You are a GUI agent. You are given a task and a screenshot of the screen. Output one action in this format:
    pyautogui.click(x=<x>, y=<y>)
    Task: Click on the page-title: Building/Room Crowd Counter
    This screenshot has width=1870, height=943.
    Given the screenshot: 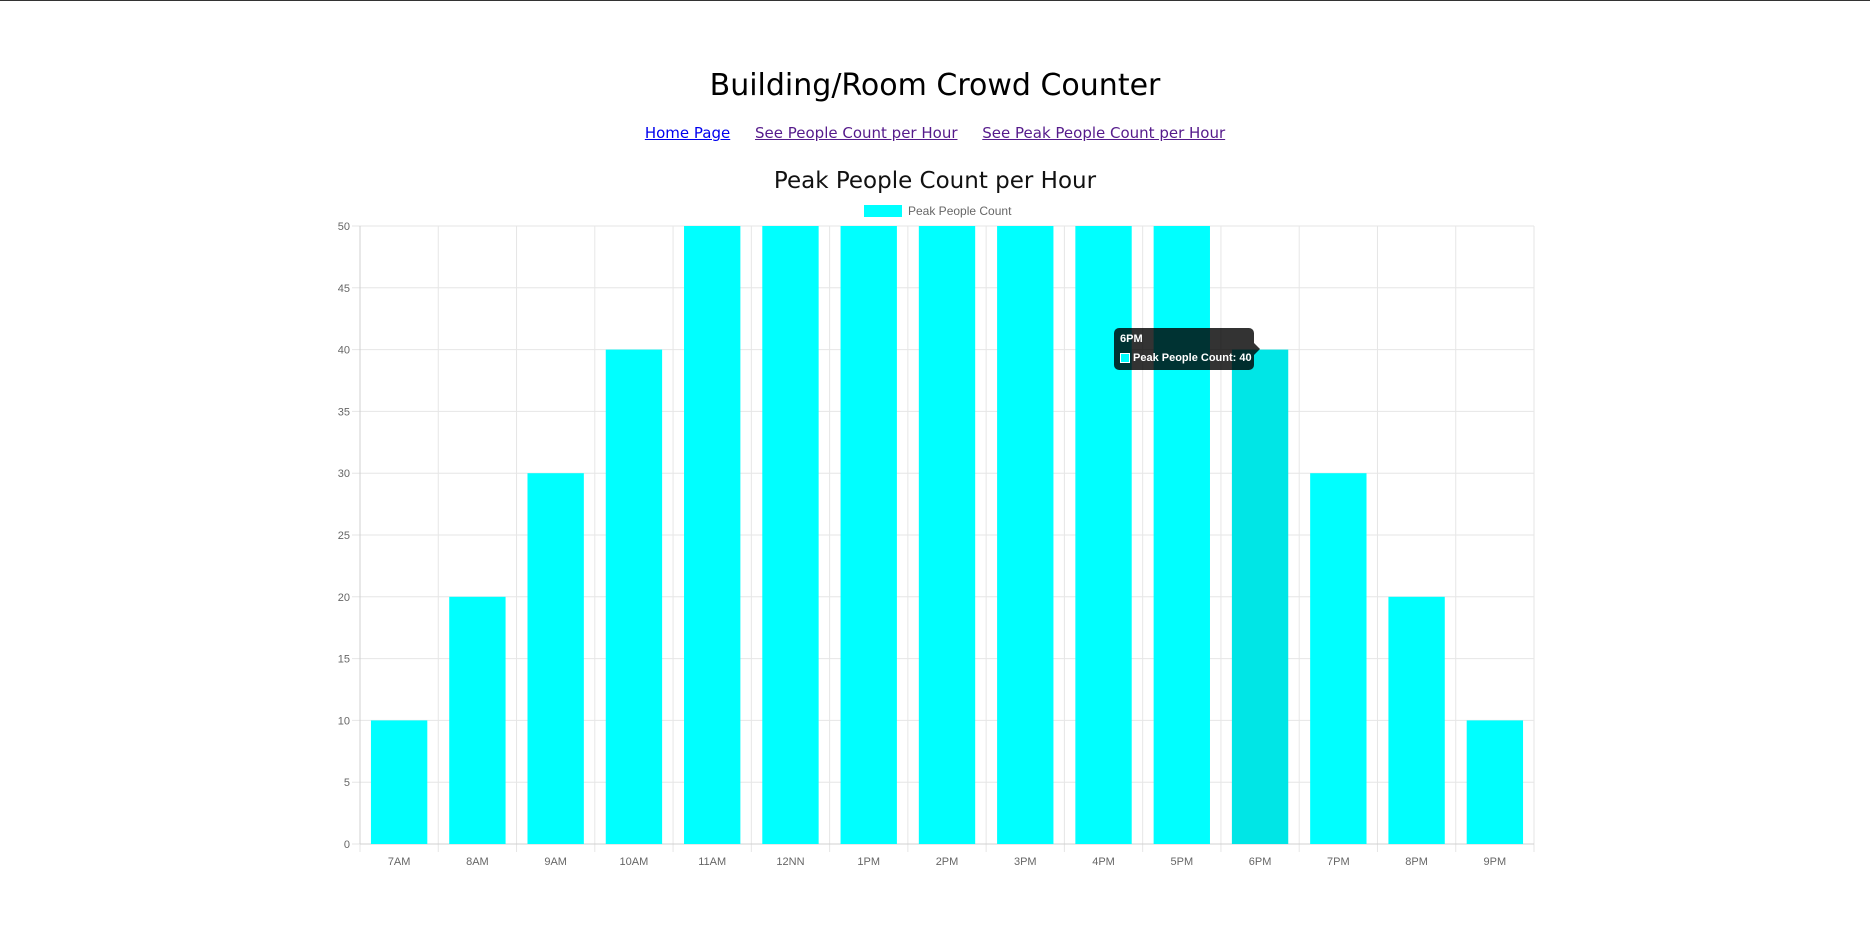 What is the action you would take?
    pyautogui.click(x=935, y=85)
    